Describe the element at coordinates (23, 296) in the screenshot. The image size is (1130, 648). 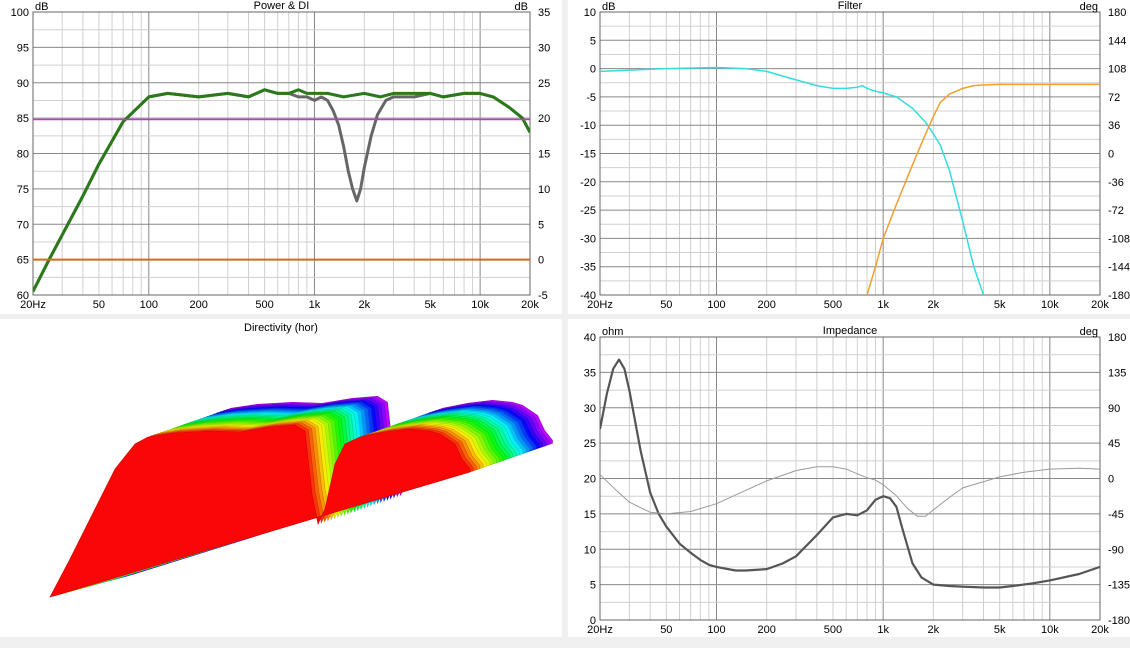
I see `y-tick-label-left: 60` at that location.